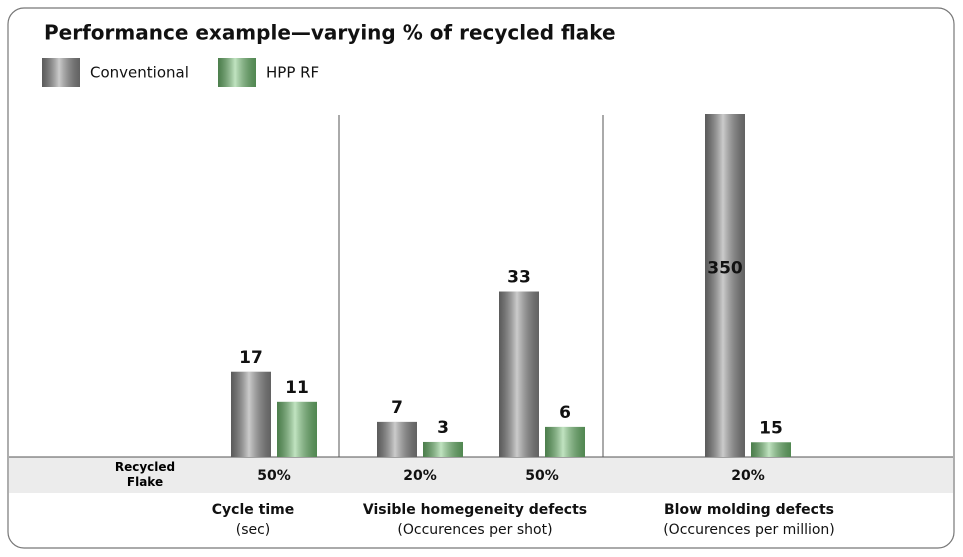 This screenshot has height=557, width=963. I want to click on panel-title: Visible homegeneity defects, so click(475, 510).